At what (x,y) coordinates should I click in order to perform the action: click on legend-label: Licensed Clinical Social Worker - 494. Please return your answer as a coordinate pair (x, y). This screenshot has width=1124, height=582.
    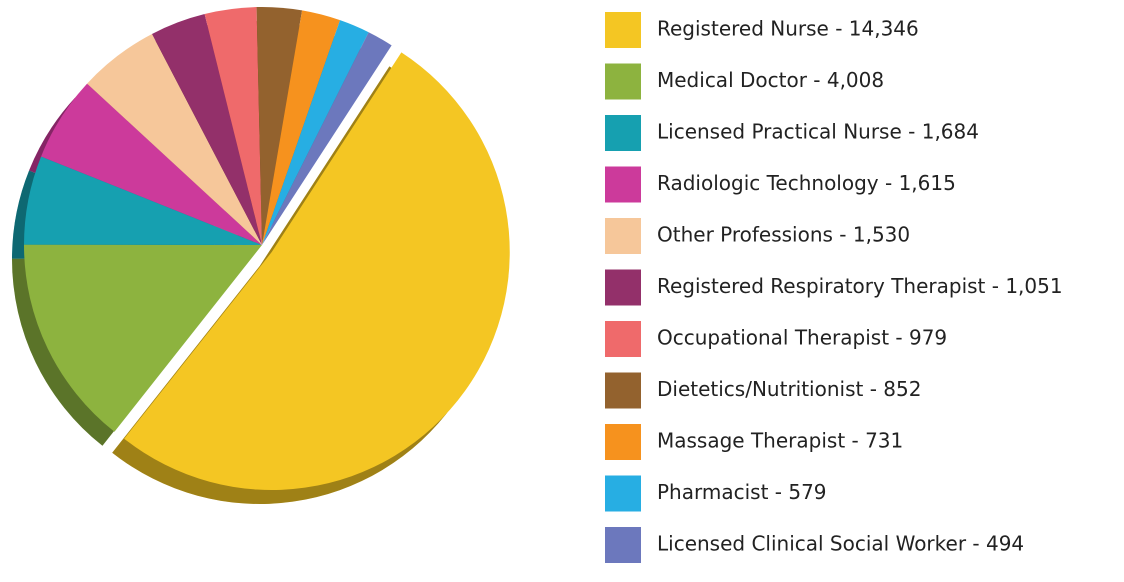
    Looking at the image, I should click on (840, 544).